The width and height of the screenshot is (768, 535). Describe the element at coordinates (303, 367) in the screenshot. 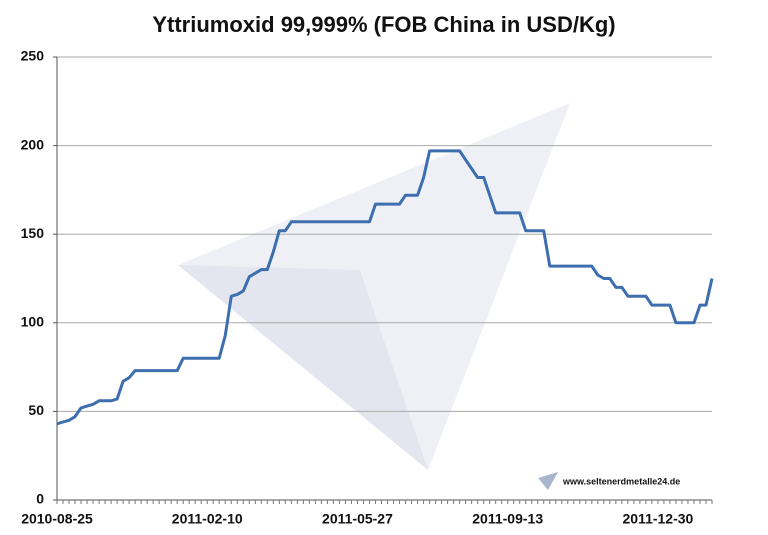

I see `watermark-shape` at that location.